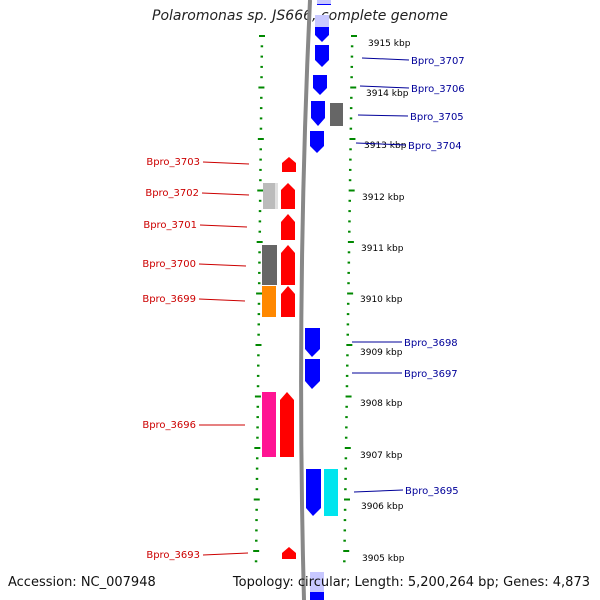 The image size is (600, 600). What do you see at coordinates (317, 582) in the screenshot?
I see `homolog-bottom-partial` at bounding box center [317, 582].